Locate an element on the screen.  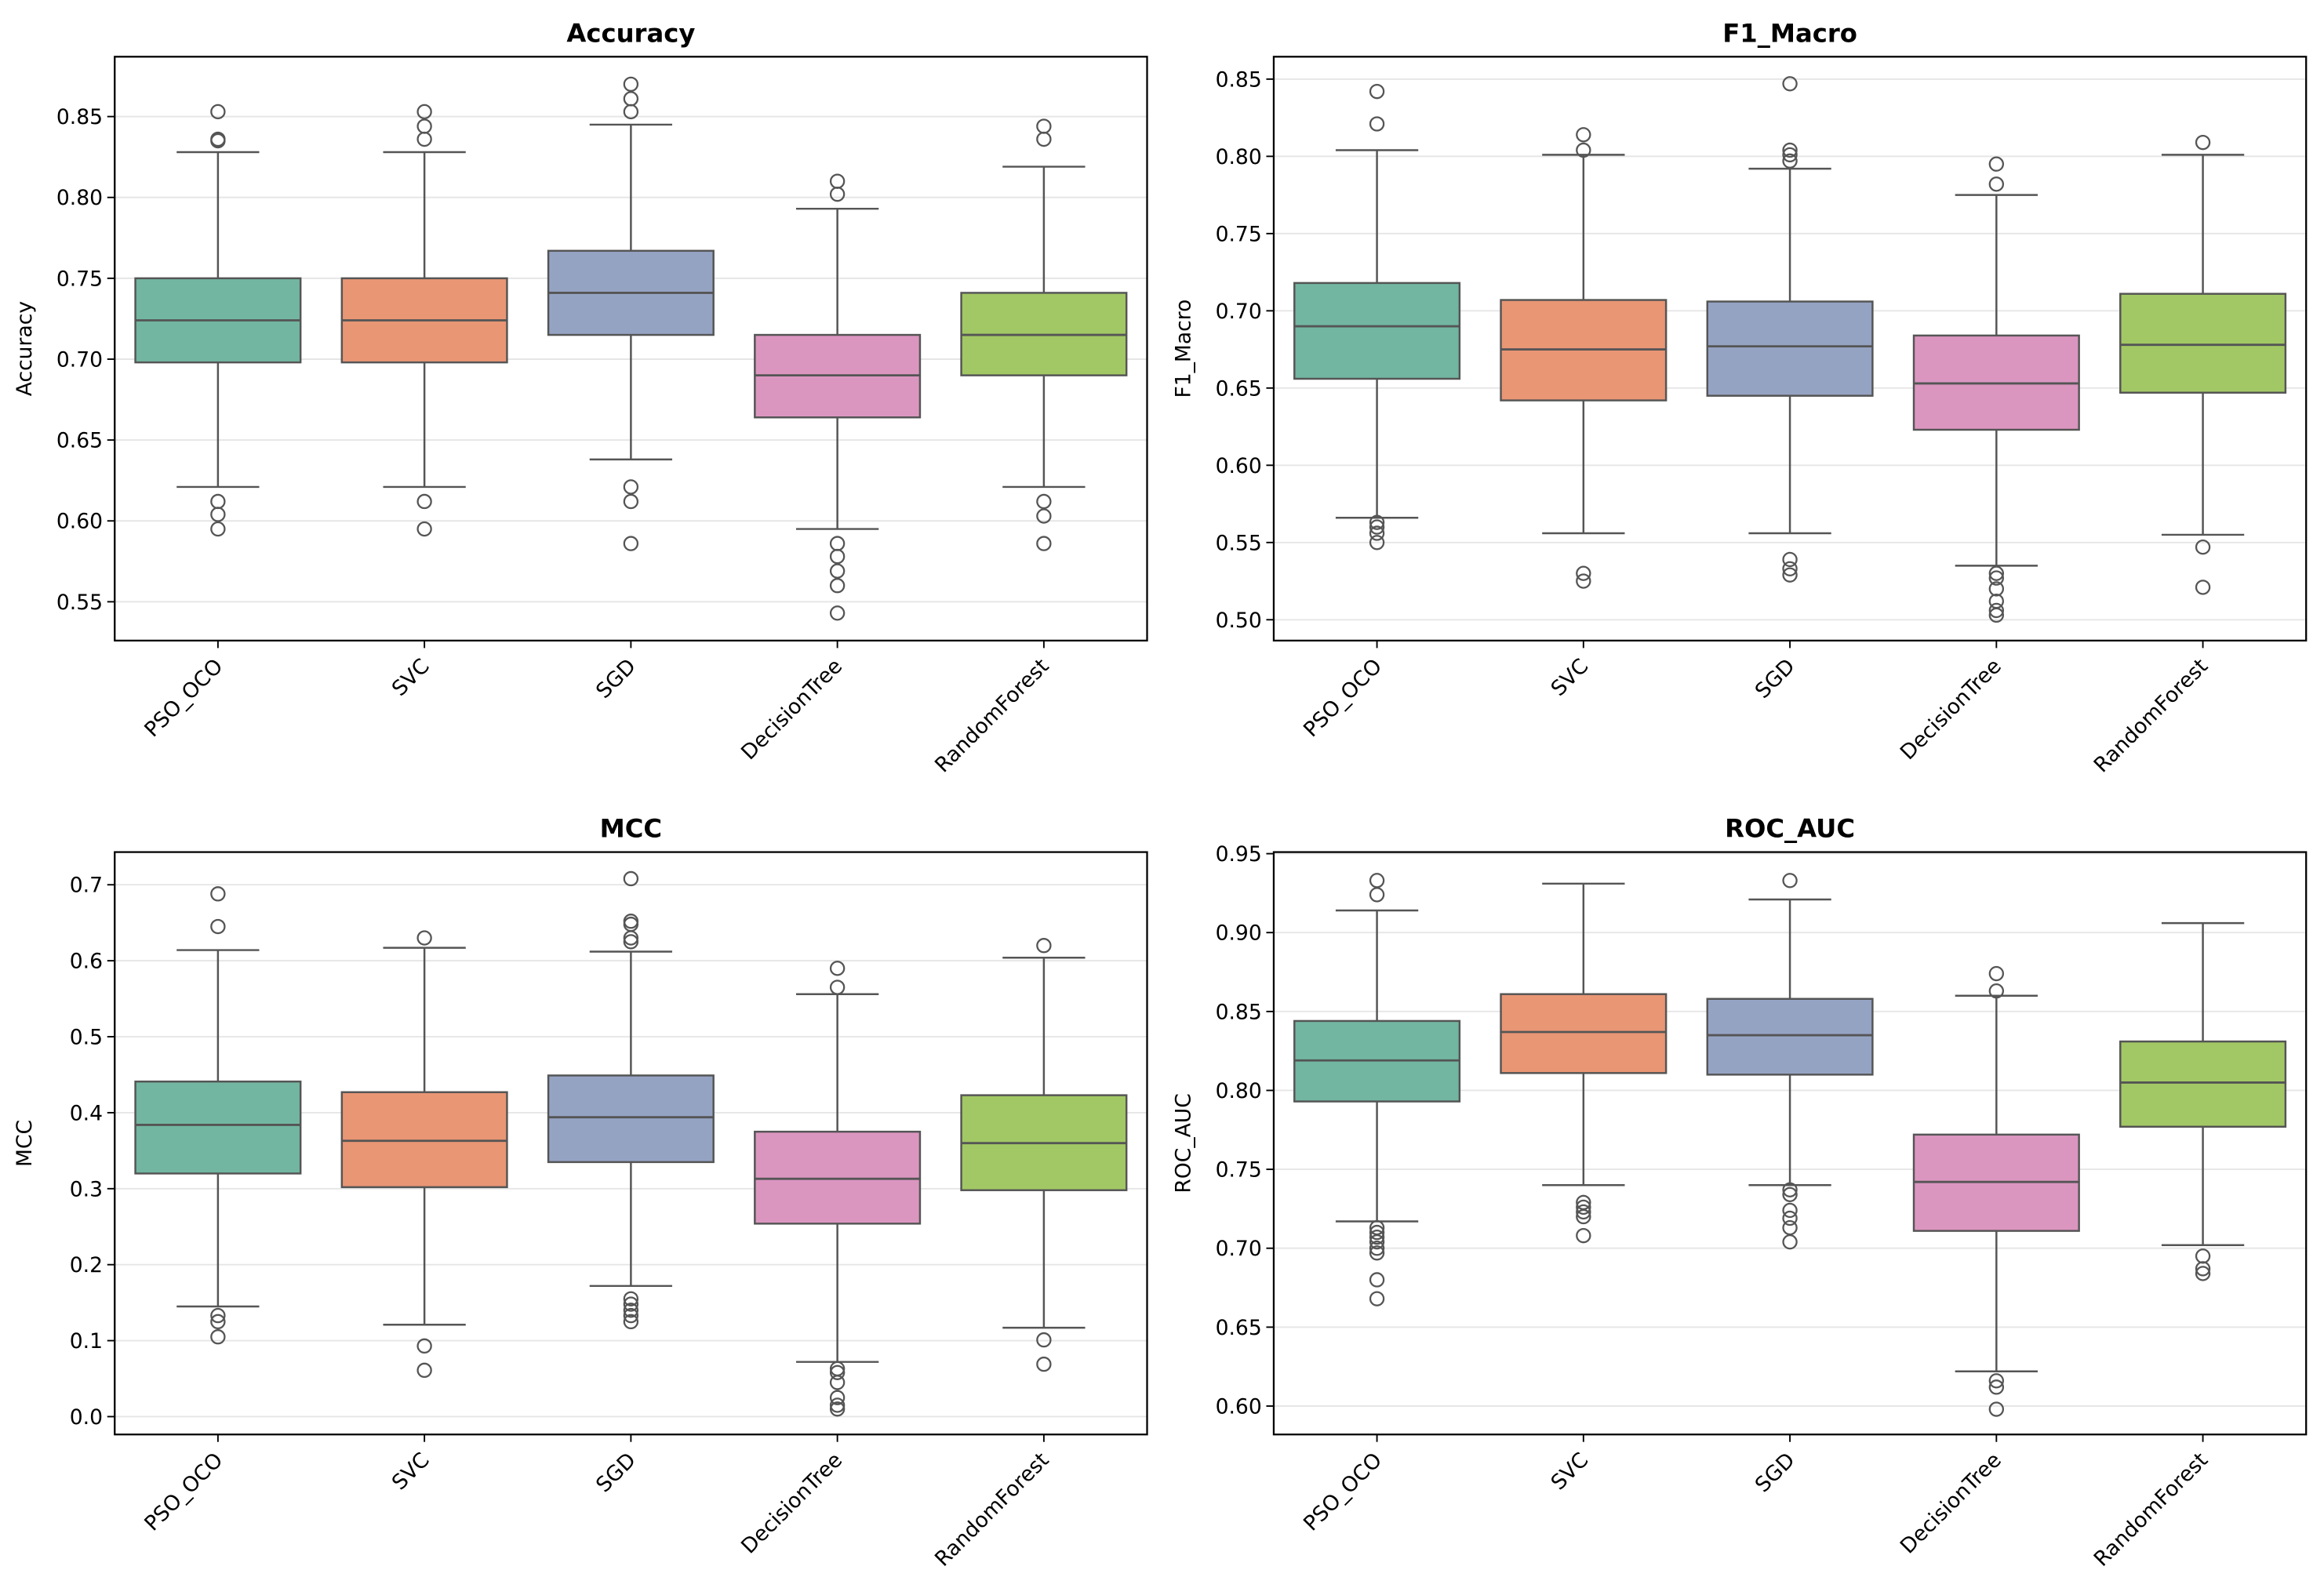
box-decisiontree is located at coordinates (838, 1189).